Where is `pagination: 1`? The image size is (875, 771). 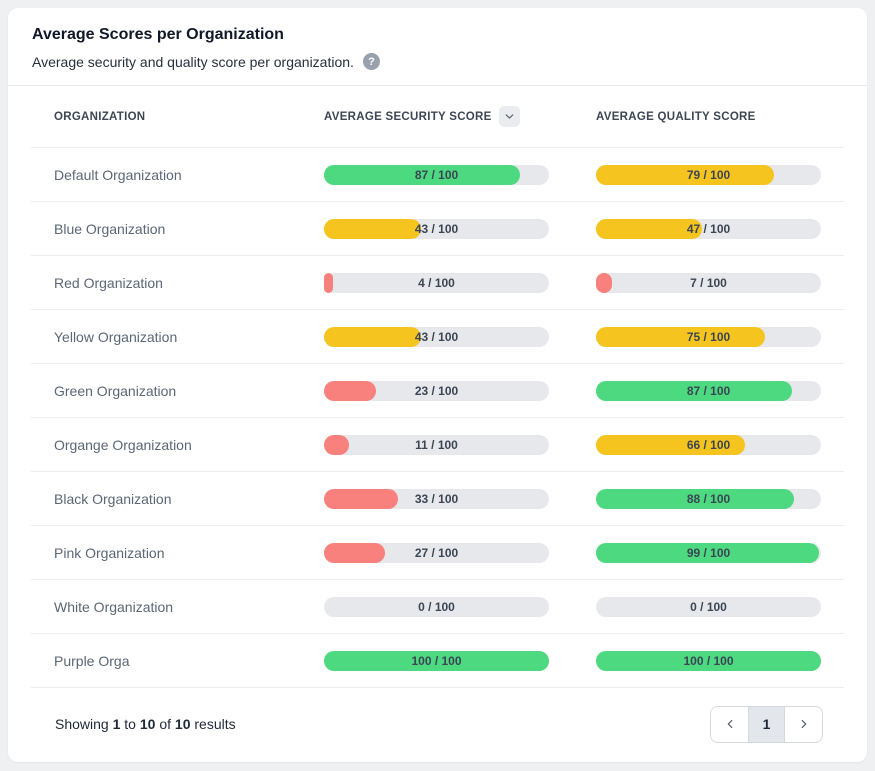 pagination: 1 is located at coordinates (766, 724).